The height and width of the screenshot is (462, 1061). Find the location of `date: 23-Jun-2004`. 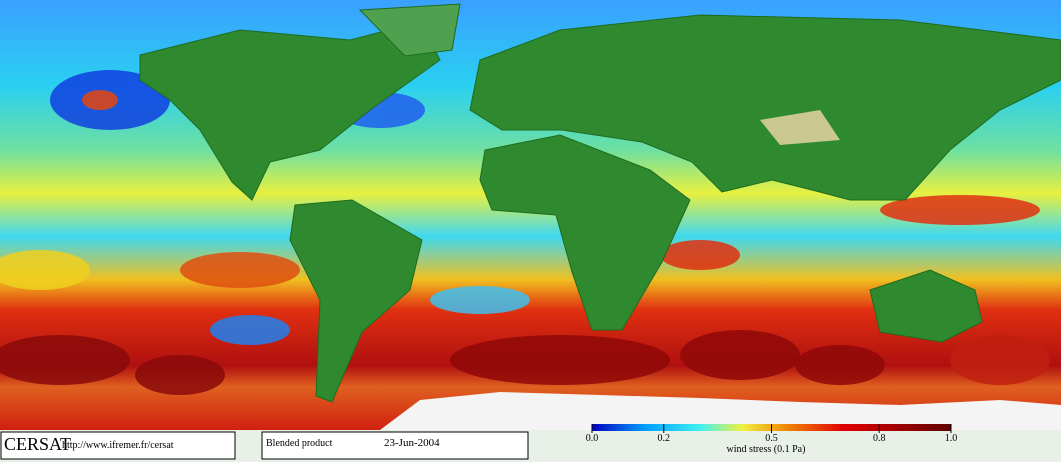

date: 23-Jun-2004 is located at coordinates (412, 443).